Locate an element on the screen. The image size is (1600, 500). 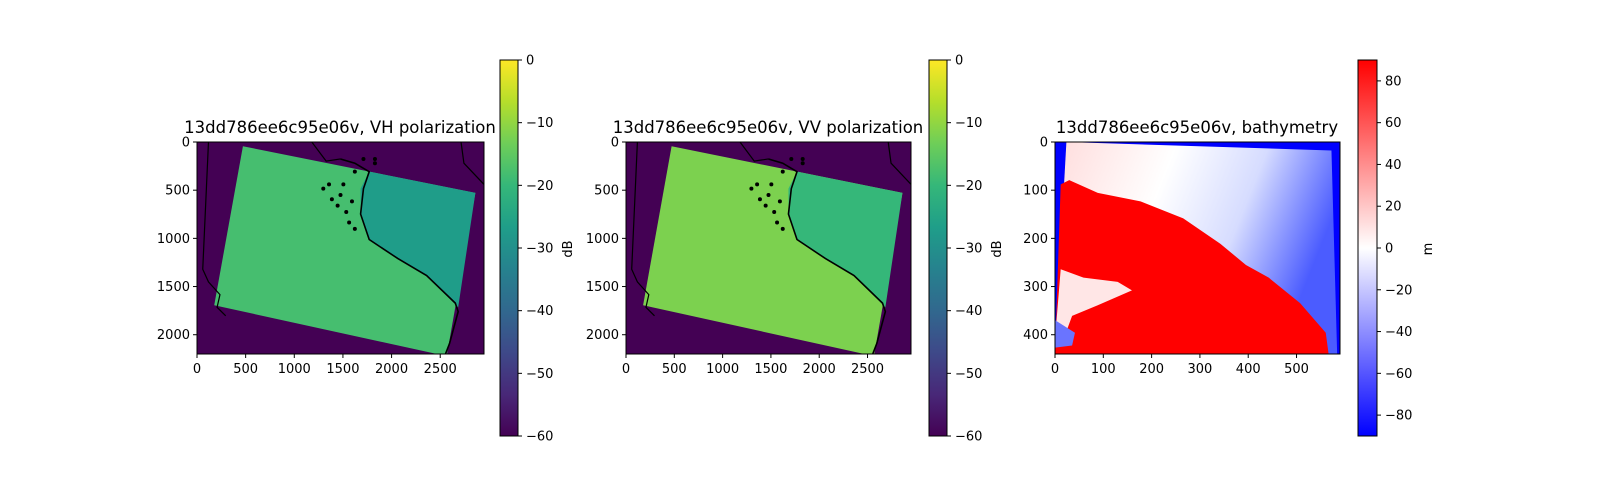
vh-colorbar-label: dB is located at coordinates (568, 248).